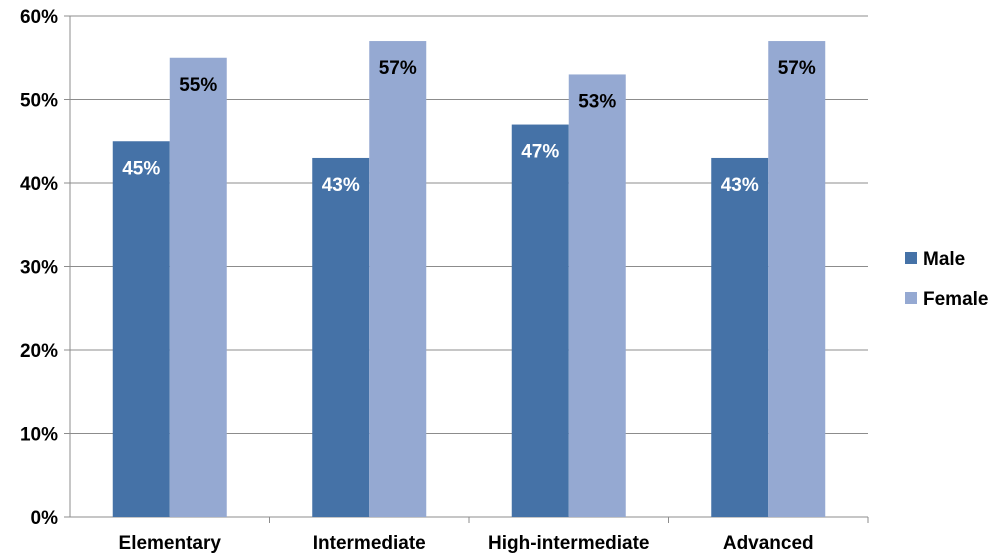 This screenshot has height=560, width=1004. What do you see at coordinates (946, 279) in the screenshot?
I see `legend: Male Female` at bounding box center [946, 279].